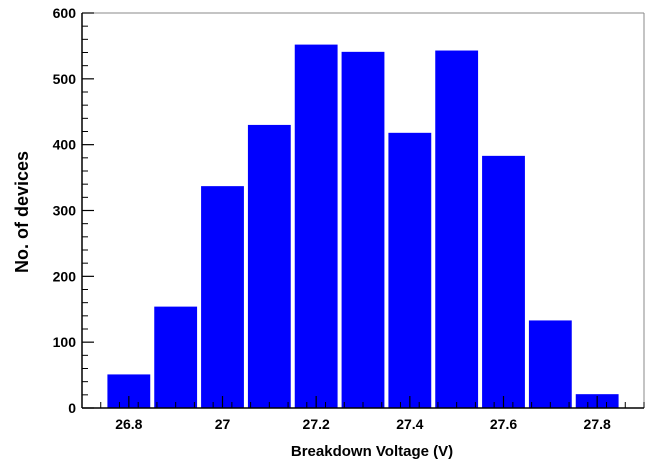  Describe the element at coordinates (65, 276) in the screenshot. I see `y-tick-label: 200` at that location.